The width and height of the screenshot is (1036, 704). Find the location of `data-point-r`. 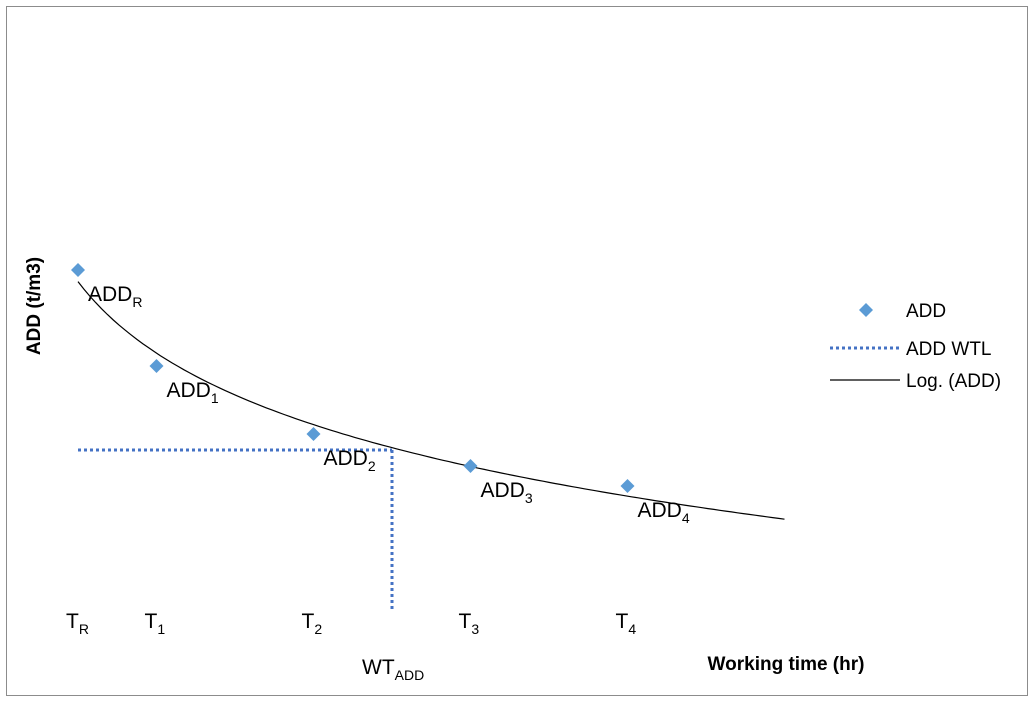

data-point-r is located at coordinates (78, 270).